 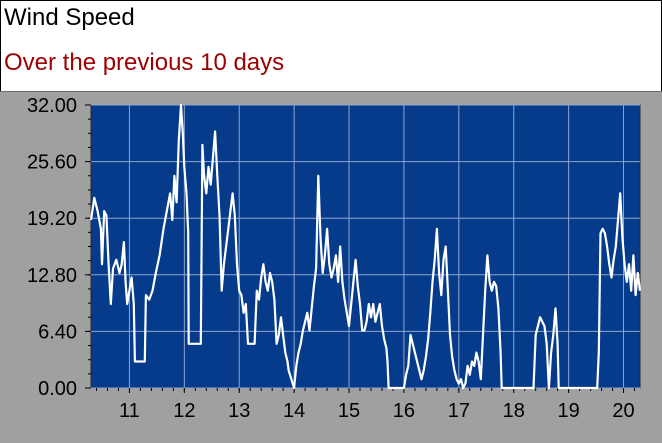 I want to click on x-tick-label: 13, so click(x=239, y=411).